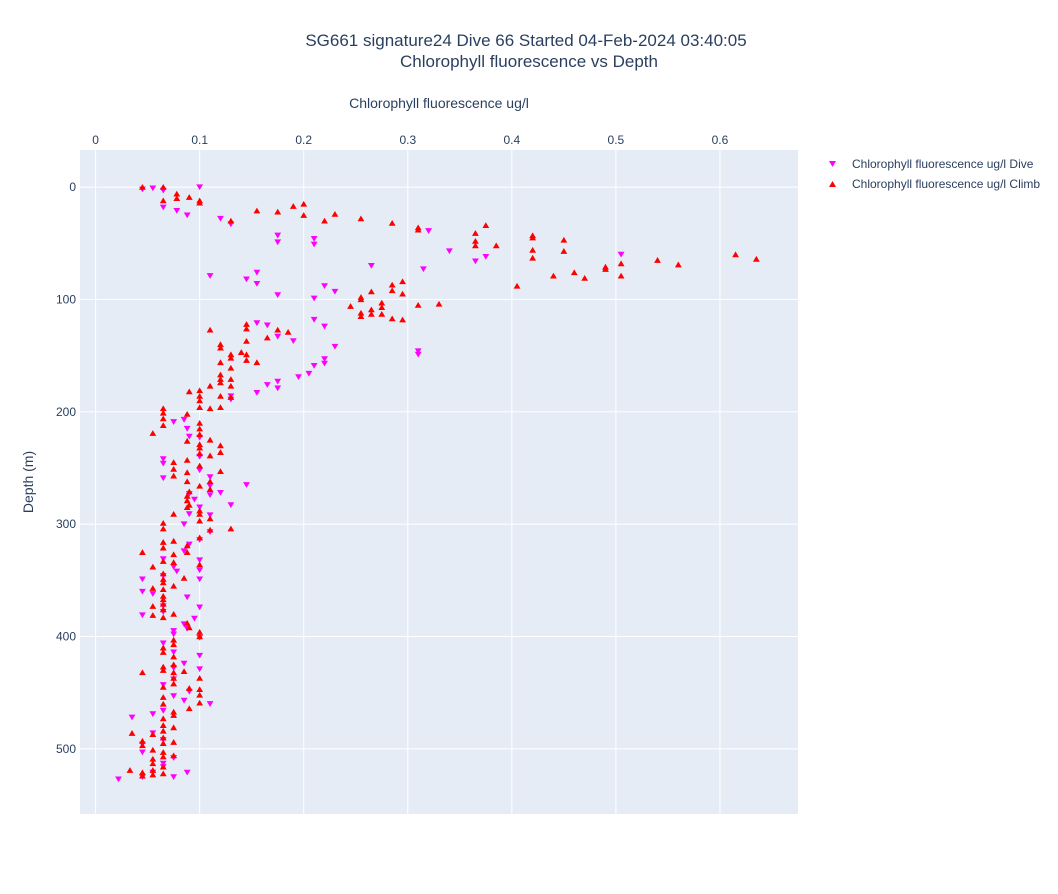 Image resolution: width=1058 pixels, height=894 pixels. What do you see at coordinates (199, 140) in the screenshot?
I see `x-tick-label: 0.1` at bounding box center [199, 140].